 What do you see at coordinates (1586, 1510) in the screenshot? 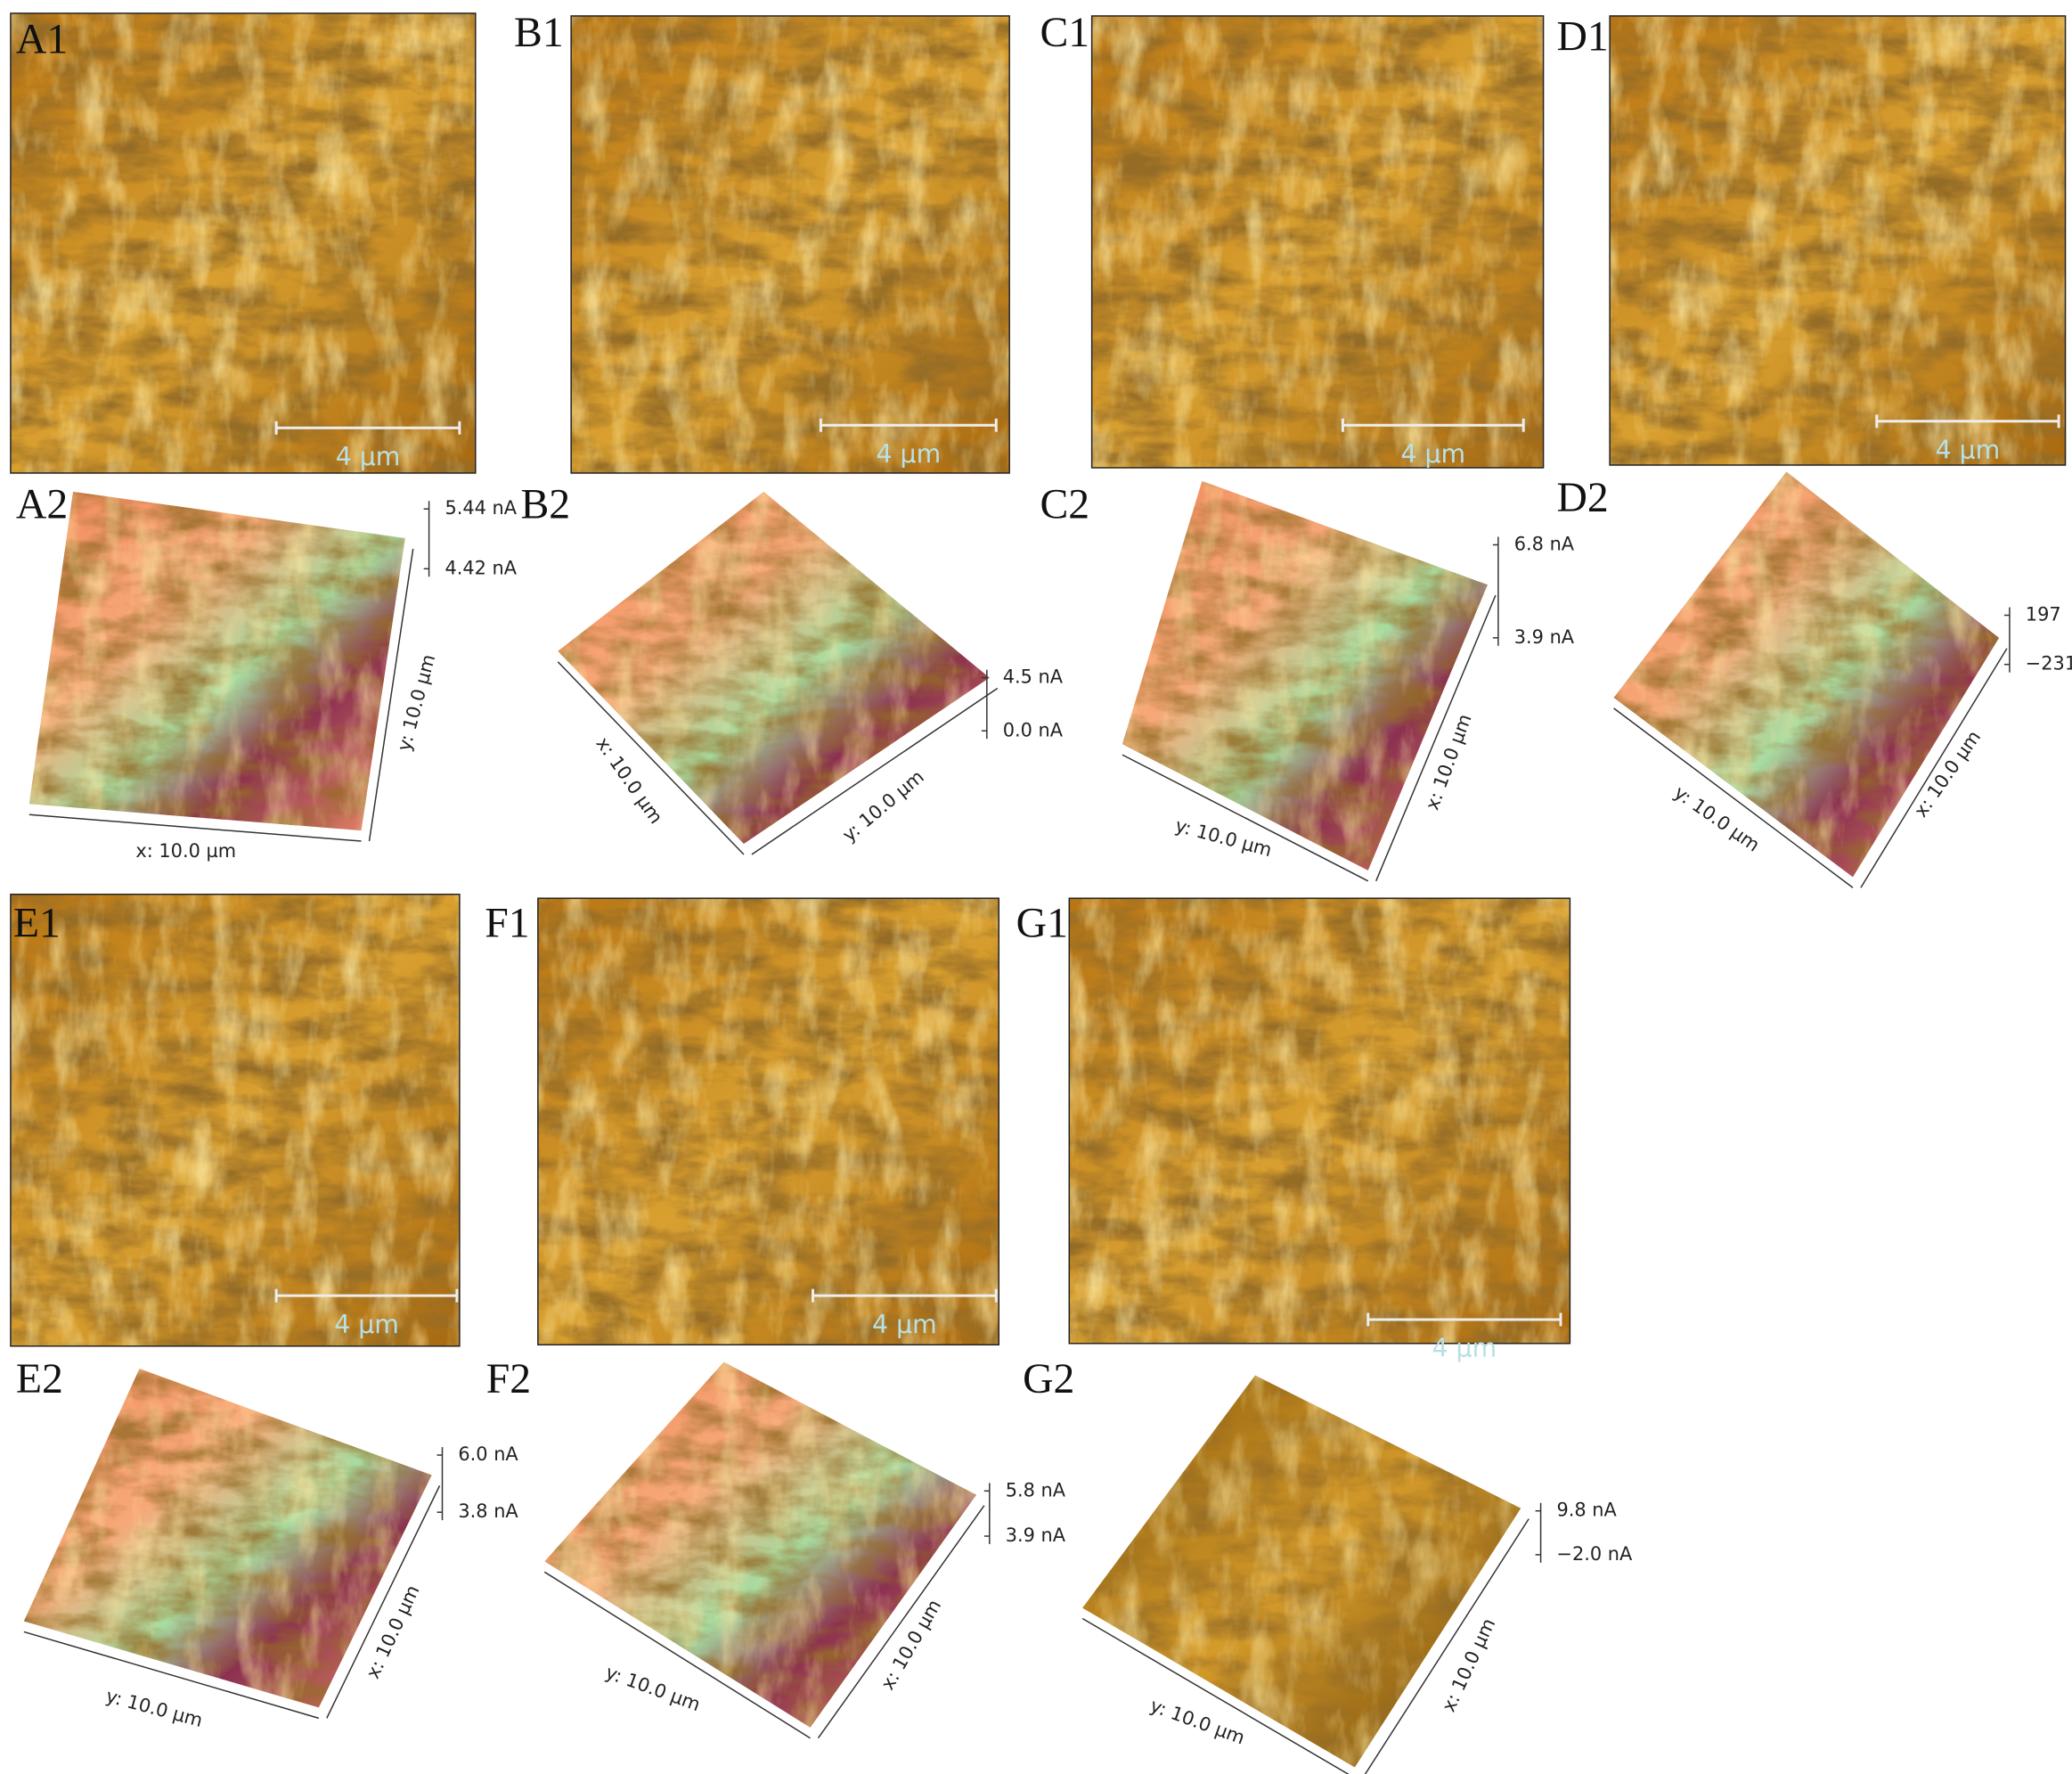
I see `z-tick-label: 9.8 nA` at bounding box center [1586, 1510].